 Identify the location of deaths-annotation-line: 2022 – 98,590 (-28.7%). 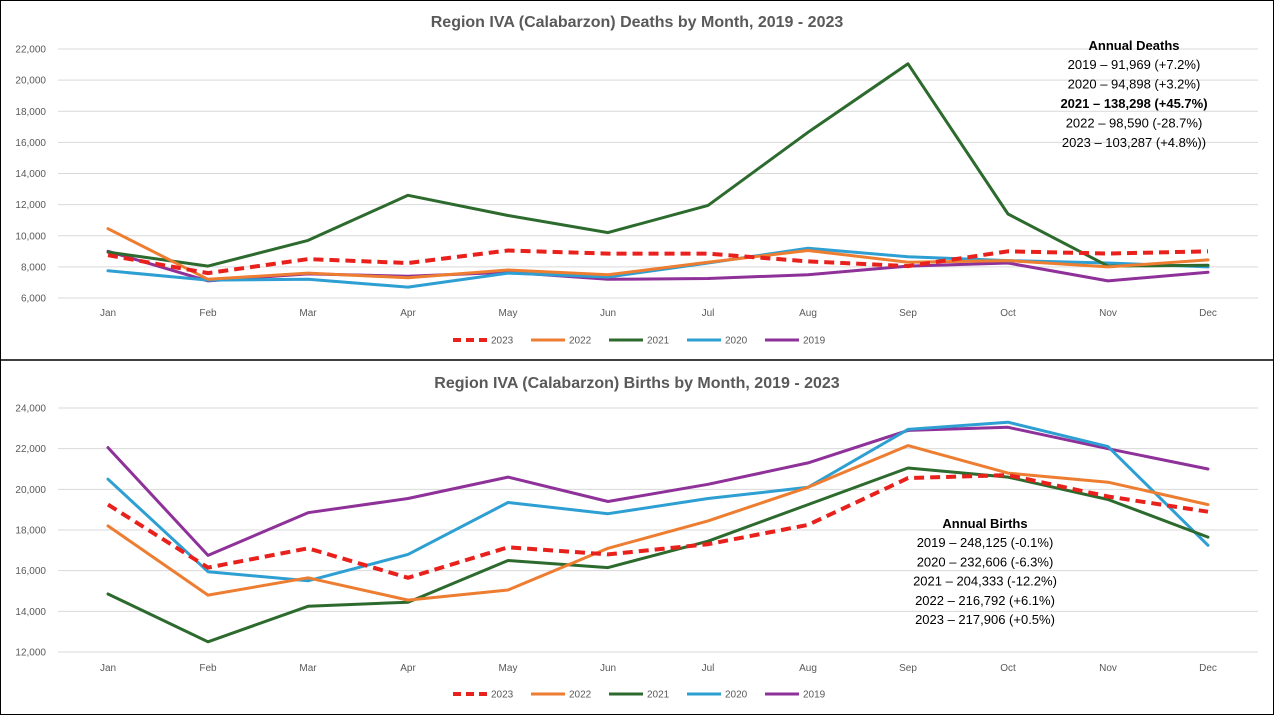
(1134, 123).